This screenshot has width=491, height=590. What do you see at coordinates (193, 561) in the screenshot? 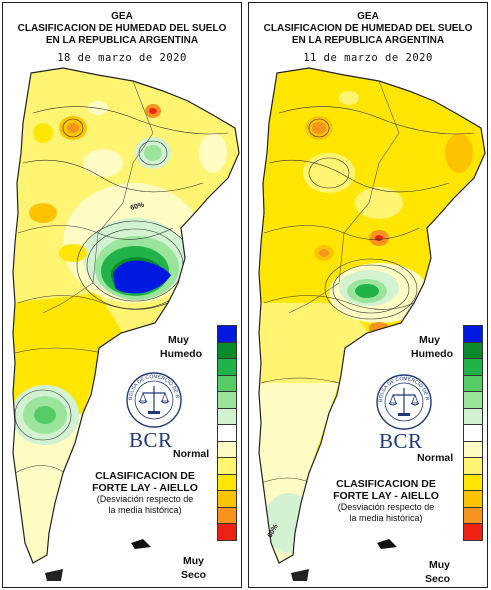
I see `legend-muy-seco-top-label-left: Muy` at bounding box center [193, 561].